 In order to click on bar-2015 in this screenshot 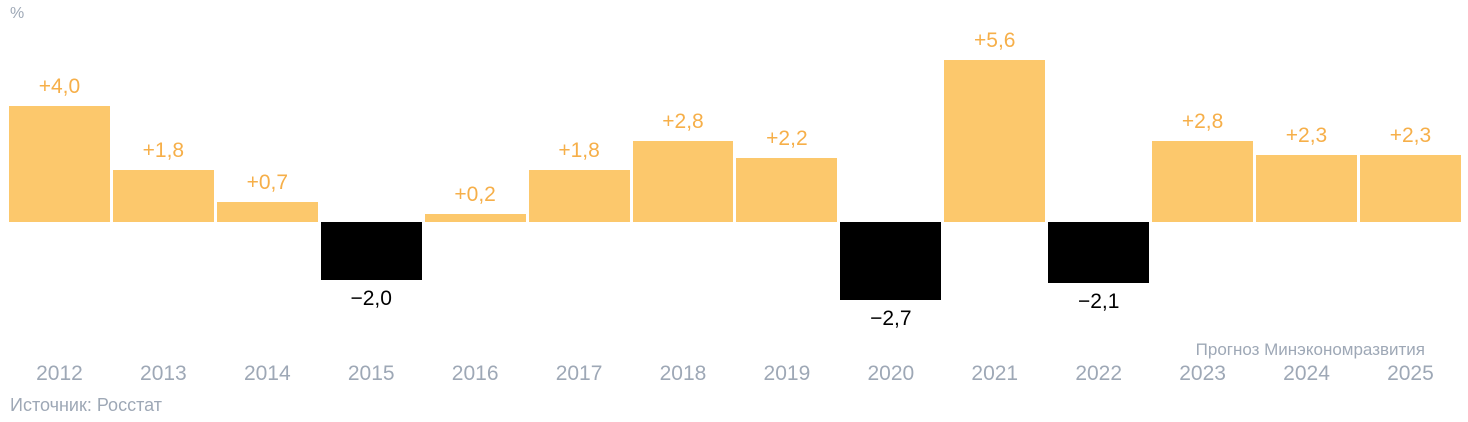, I will do `click(371, 251)`.